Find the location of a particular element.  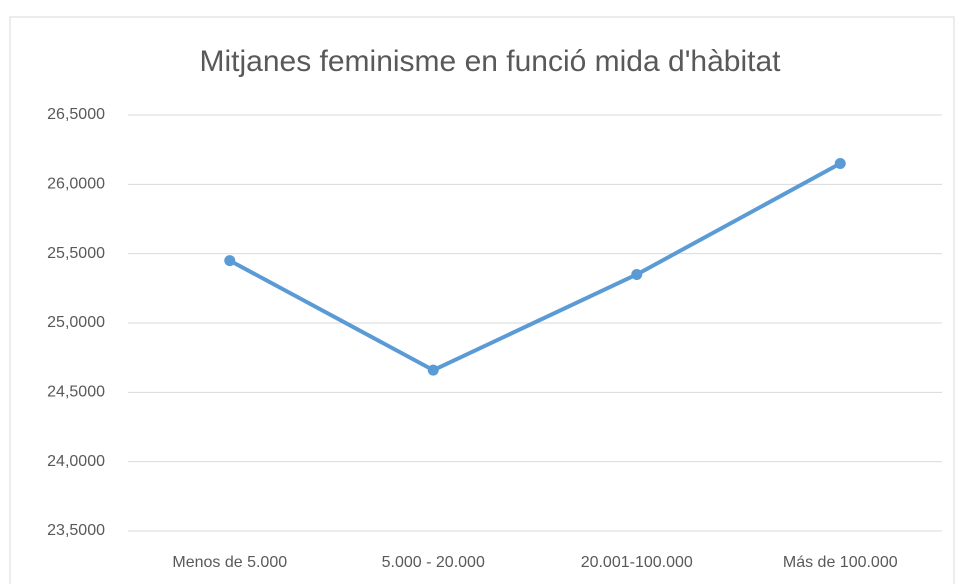

x-tick-label: 20.001-100.000 is located at coordinates (637, 562).